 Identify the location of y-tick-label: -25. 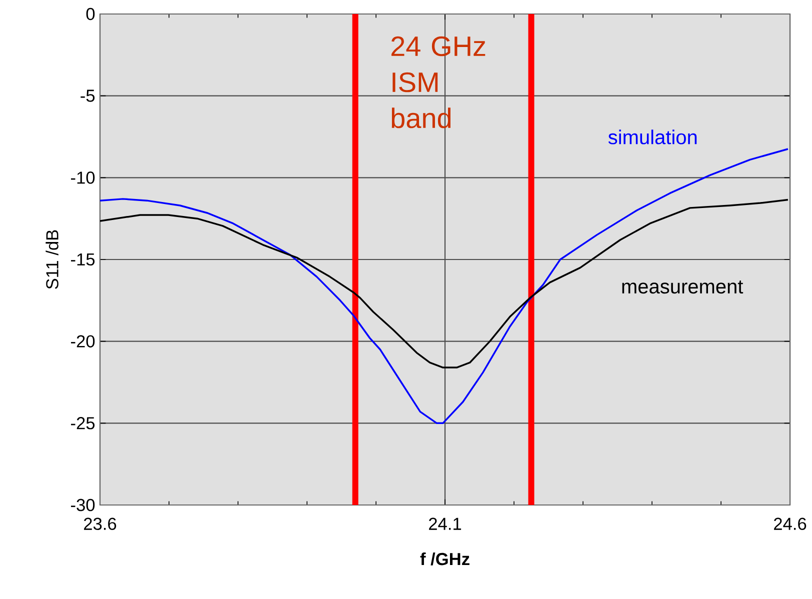
(83, 423).